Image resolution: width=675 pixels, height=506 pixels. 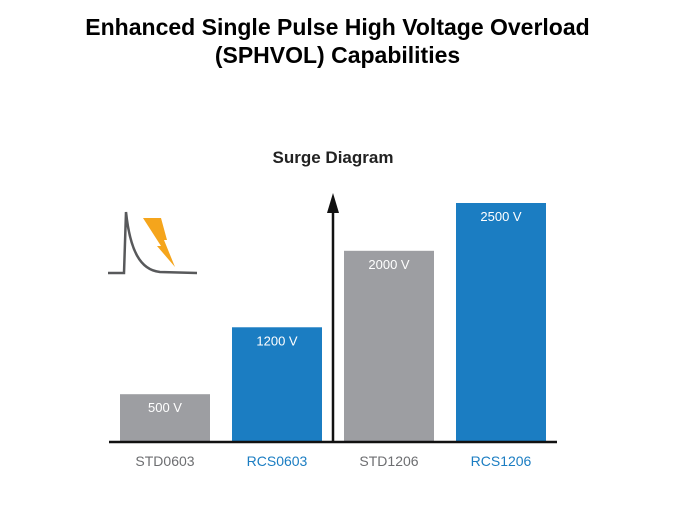 What do you see at coordinates (333, 203) in the screenshot?
I see `y-axis-arrow-icon` at bounding box center [333, 203].